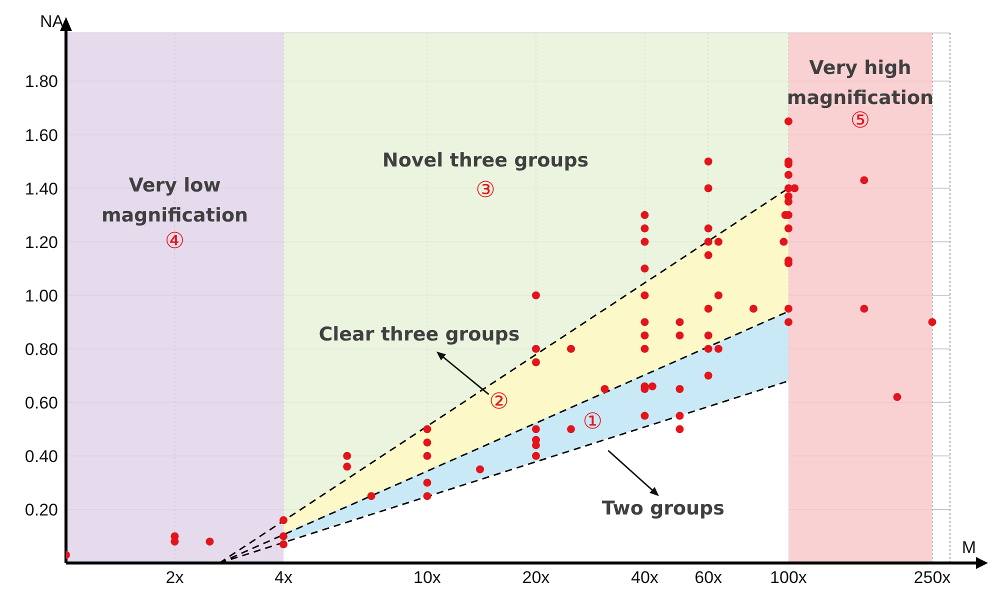  What do you see at coordinates (41, 135) in the screenshot?
I see `y-tick-label: 1.60` at bounding box center [41, 135].